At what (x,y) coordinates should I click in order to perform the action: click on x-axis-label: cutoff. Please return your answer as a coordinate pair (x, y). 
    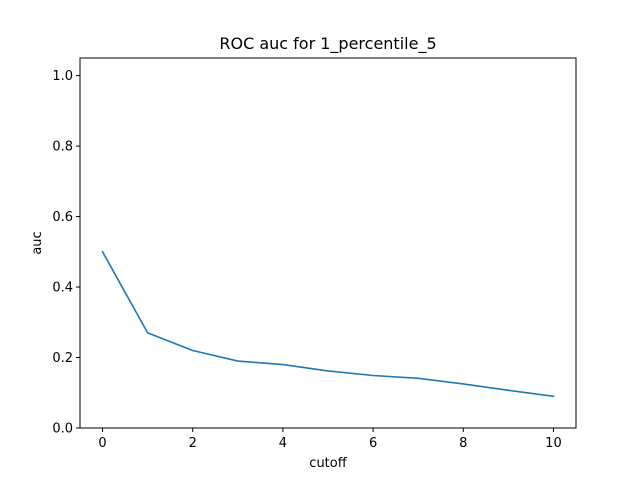
    Looking at the image, I should click on (328, 463).